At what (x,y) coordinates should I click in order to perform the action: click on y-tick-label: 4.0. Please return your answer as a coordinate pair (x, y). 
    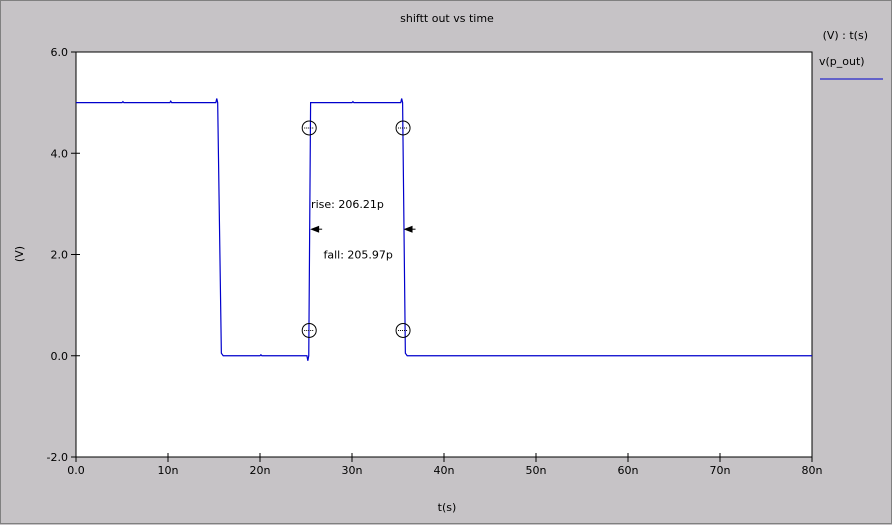
    Looking at the image, I should click on (60, 153).